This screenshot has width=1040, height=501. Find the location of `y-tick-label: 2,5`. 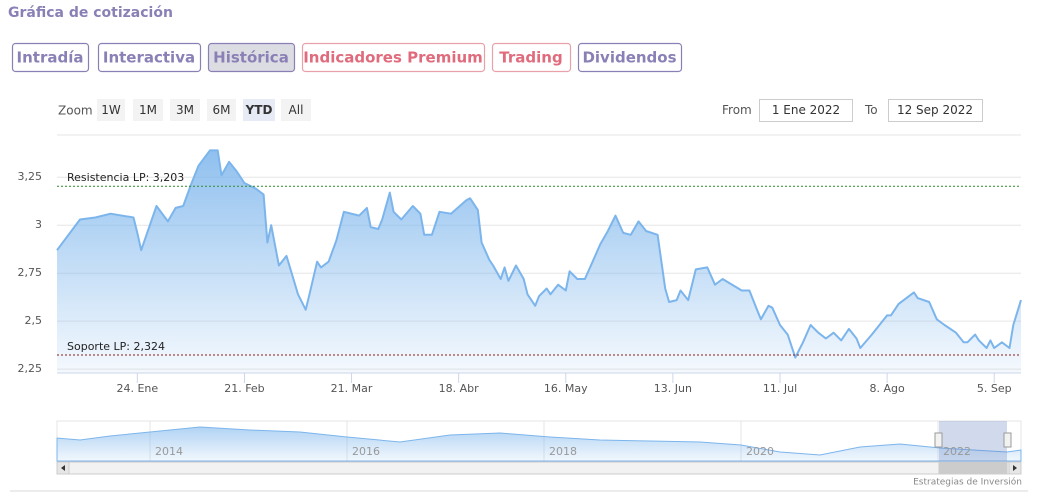

y-tick-label: 2,5 is located at coordinates (34, 320).